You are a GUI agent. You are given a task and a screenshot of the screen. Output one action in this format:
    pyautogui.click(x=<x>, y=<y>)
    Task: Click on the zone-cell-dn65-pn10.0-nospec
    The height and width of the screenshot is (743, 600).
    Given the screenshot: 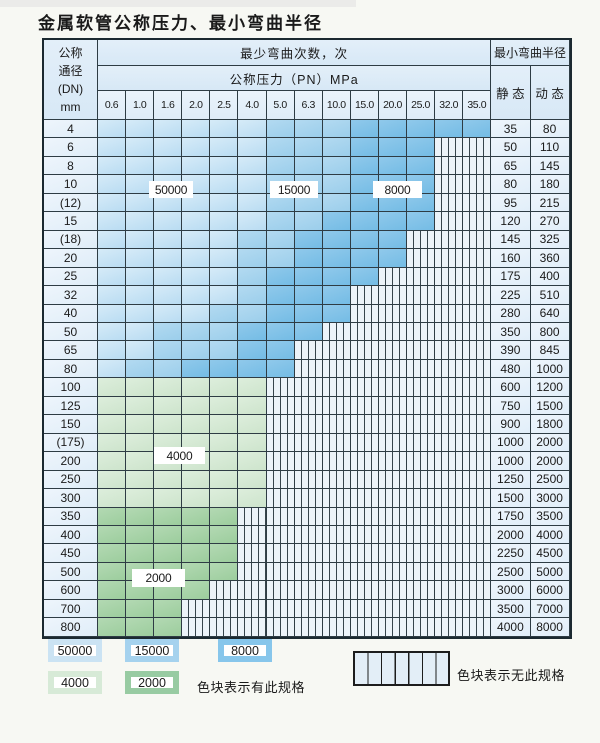 What is the action you would take?
    pyautogui.click(x=336, y=350)
    